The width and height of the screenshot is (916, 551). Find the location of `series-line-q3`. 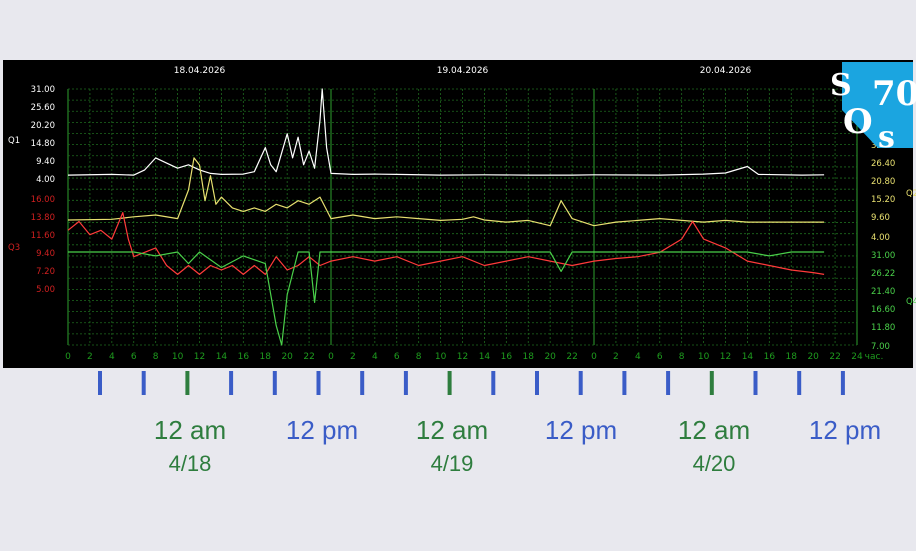

series-line-q3 is located at coordinates (446, 243).